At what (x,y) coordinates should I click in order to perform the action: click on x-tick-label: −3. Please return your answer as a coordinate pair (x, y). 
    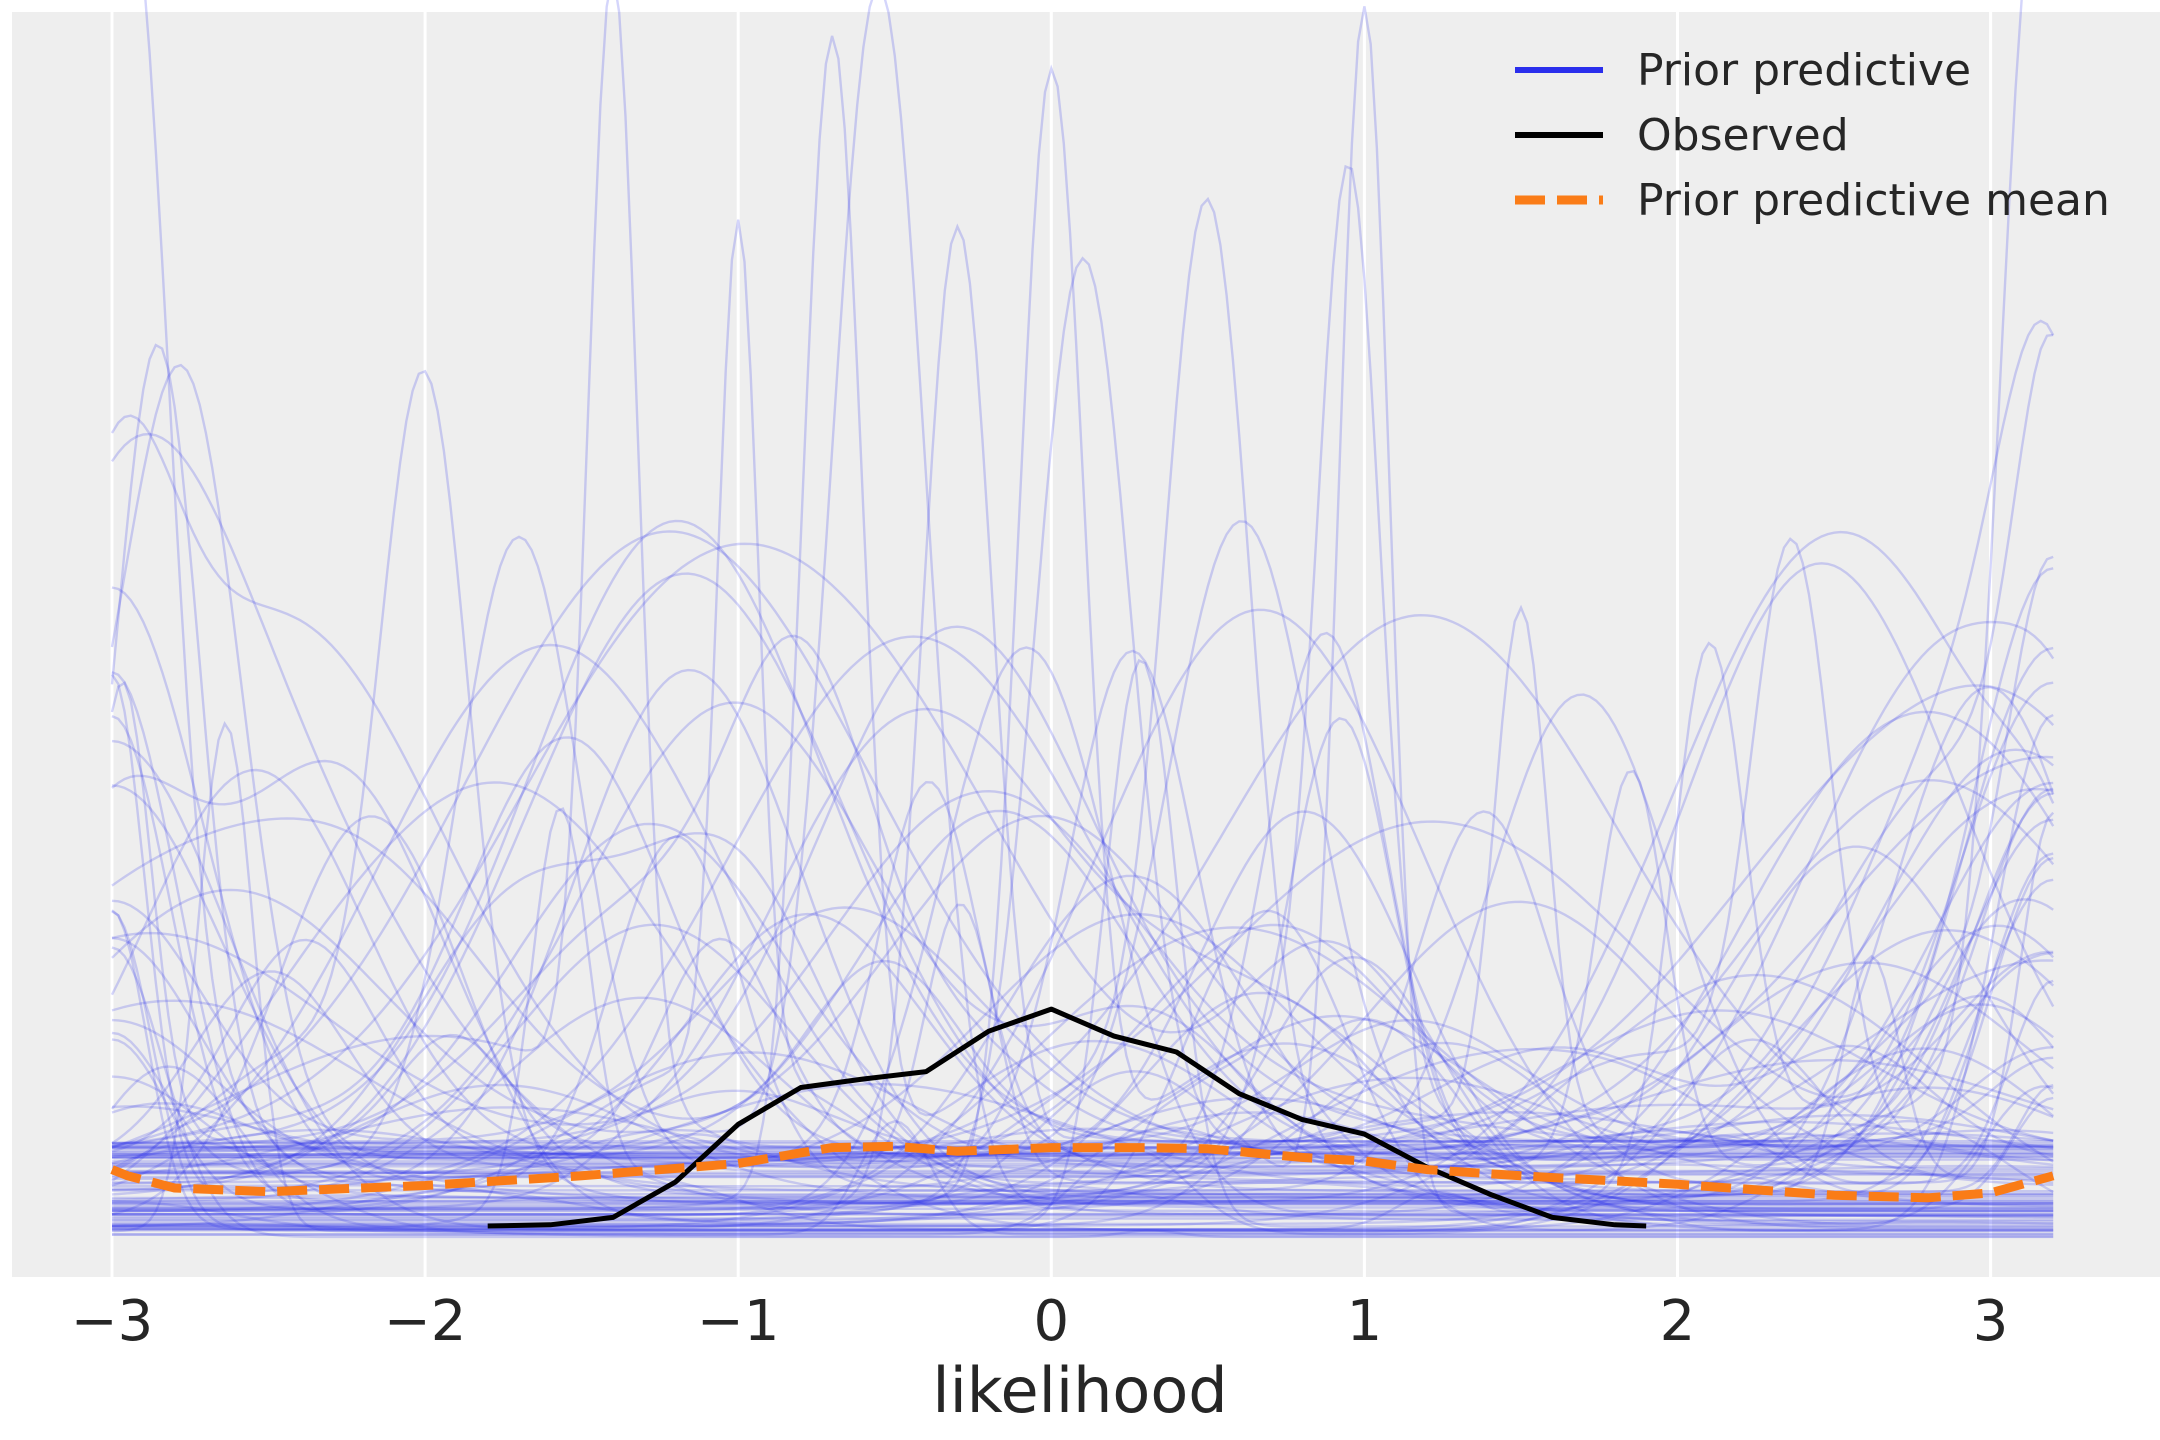
    Looking at the image, I should click on (112, 1321).